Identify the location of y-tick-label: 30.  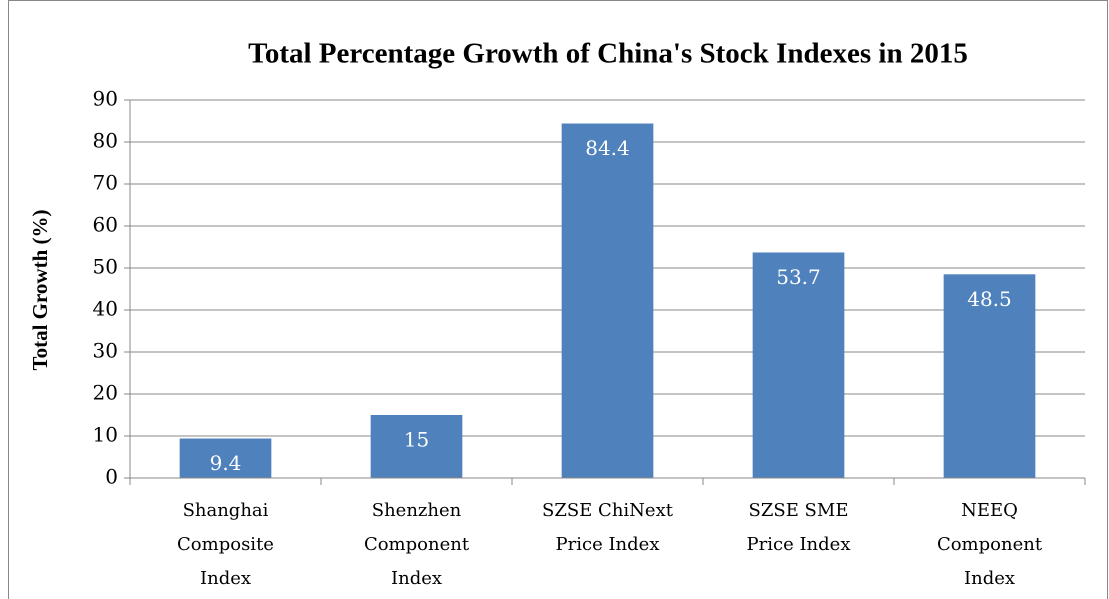
(105, 351).